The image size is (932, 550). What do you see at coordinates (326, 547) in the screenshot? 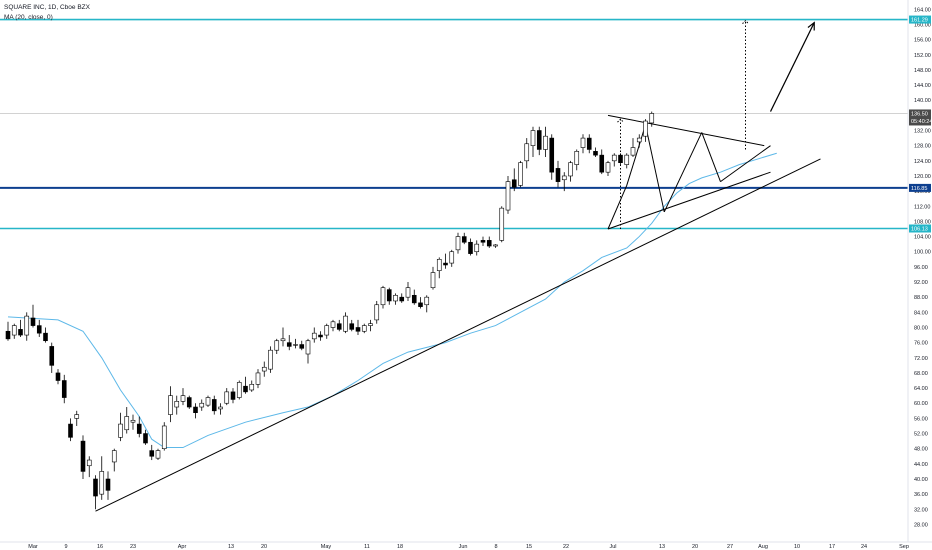
I see `time-tick-label: May` at bounding box center [326, 547].